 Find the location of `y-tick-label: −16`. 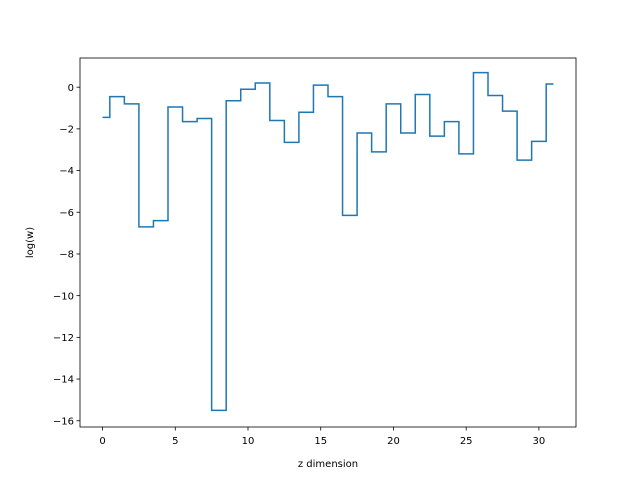

y-tick-label: −16 is located at coordinates (63, 421).